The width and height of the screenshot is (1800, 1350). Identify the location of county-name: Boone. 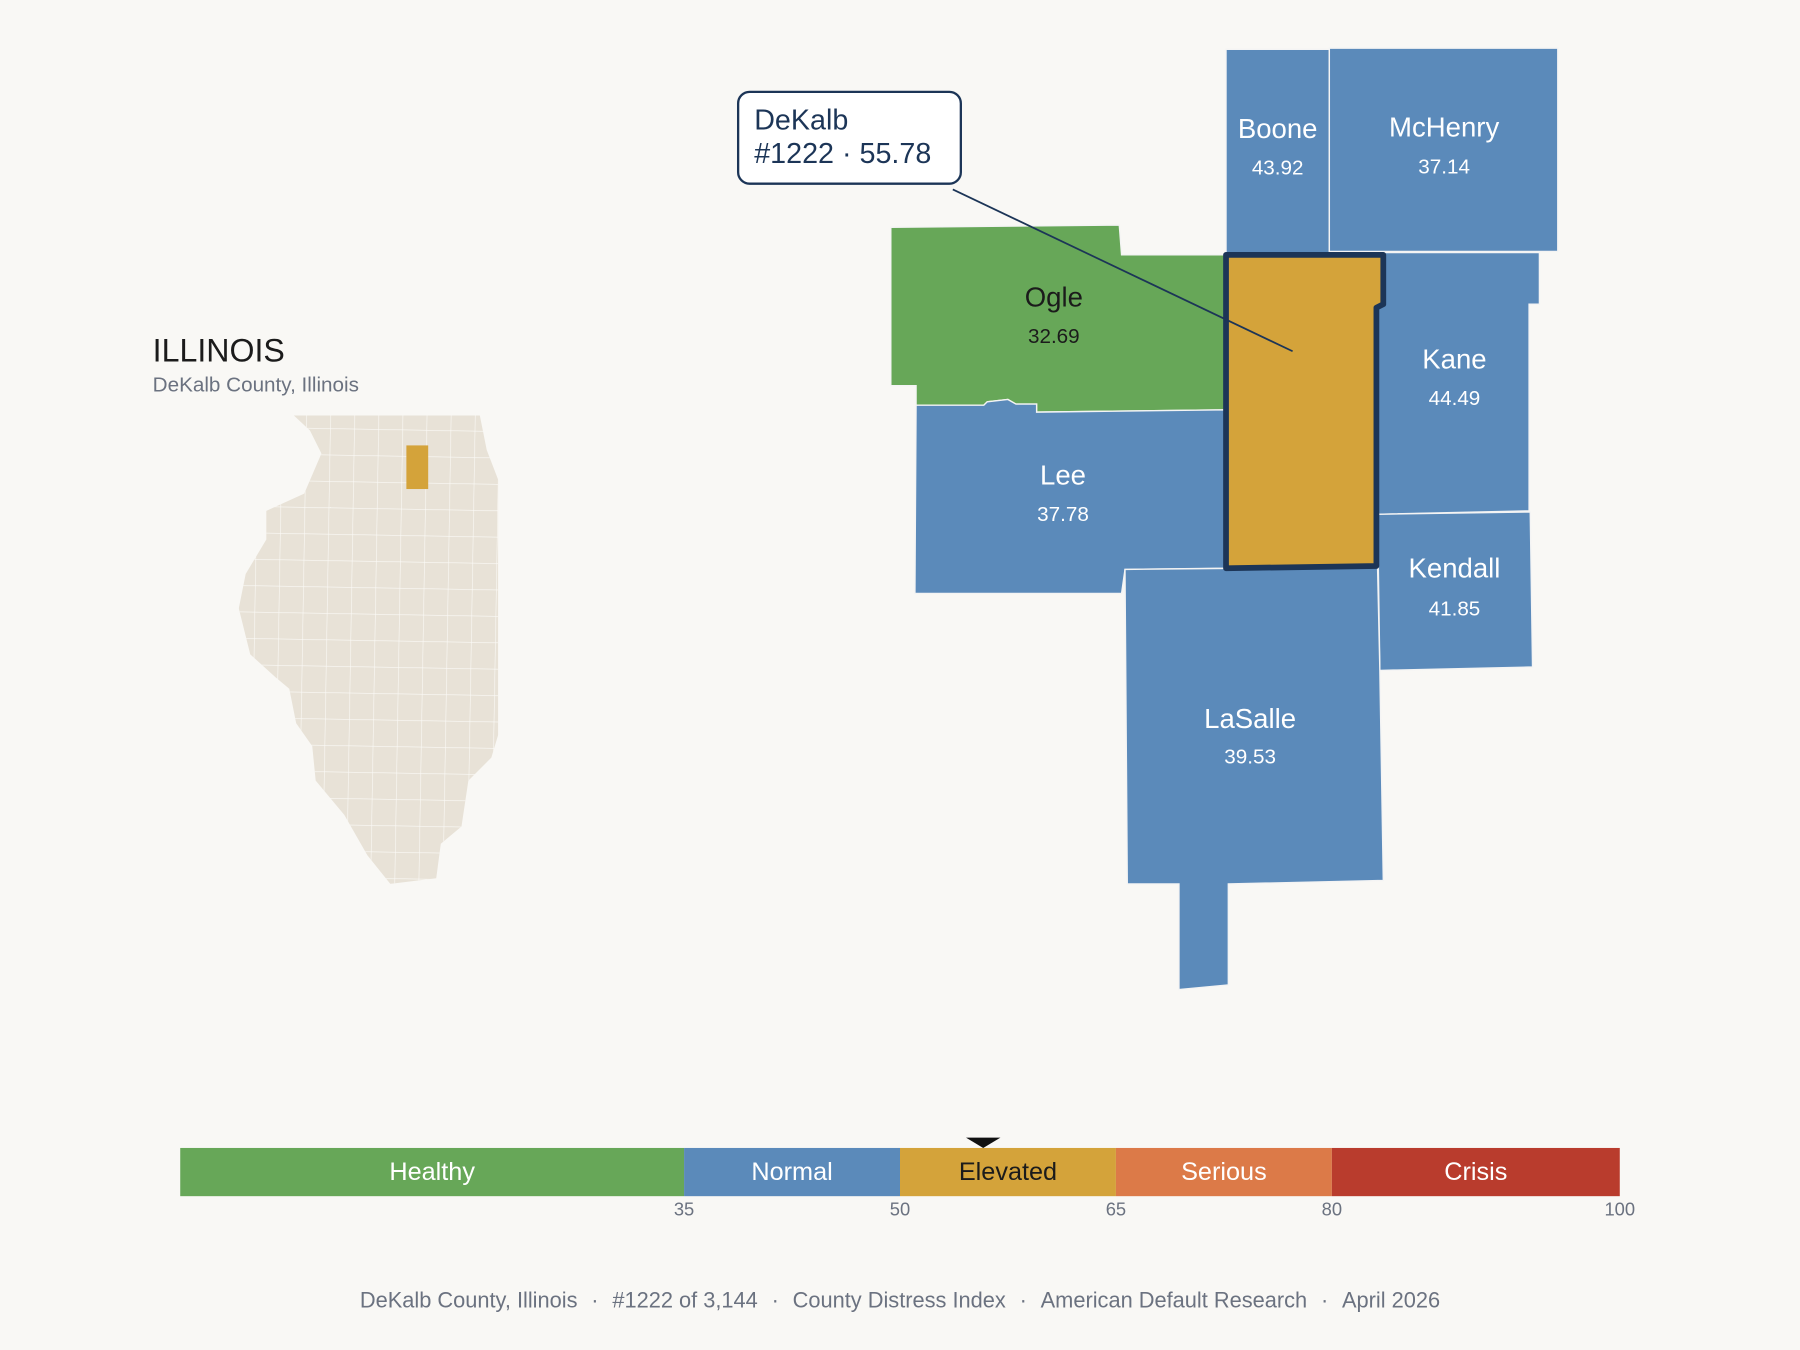
(1278, 128).